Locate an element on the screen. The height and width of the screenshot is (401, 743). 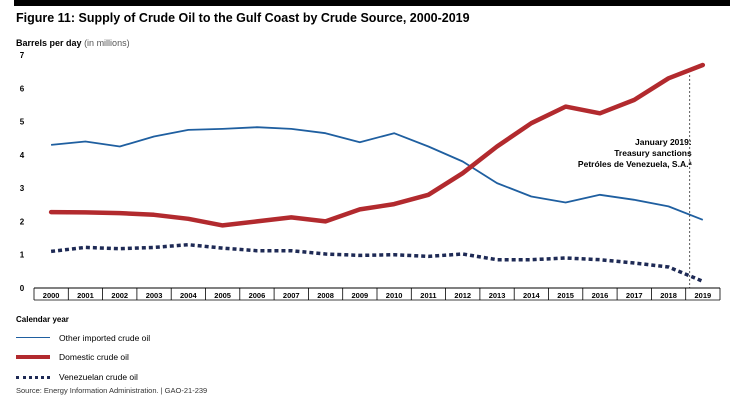
title-bar-rule is located at coordinates (372, 3).